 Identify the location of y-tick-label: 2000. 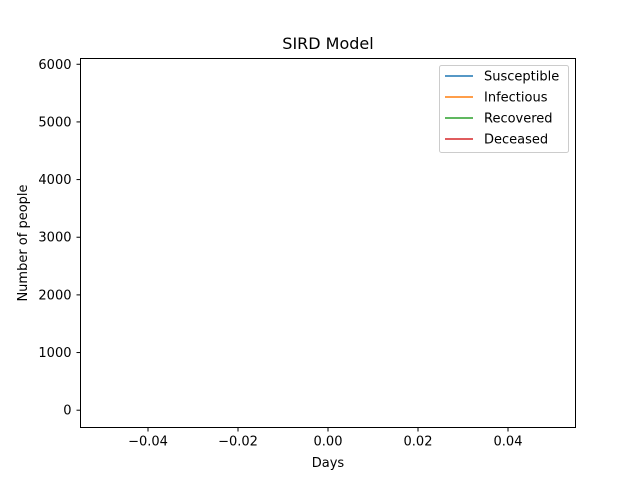
(54, 295).